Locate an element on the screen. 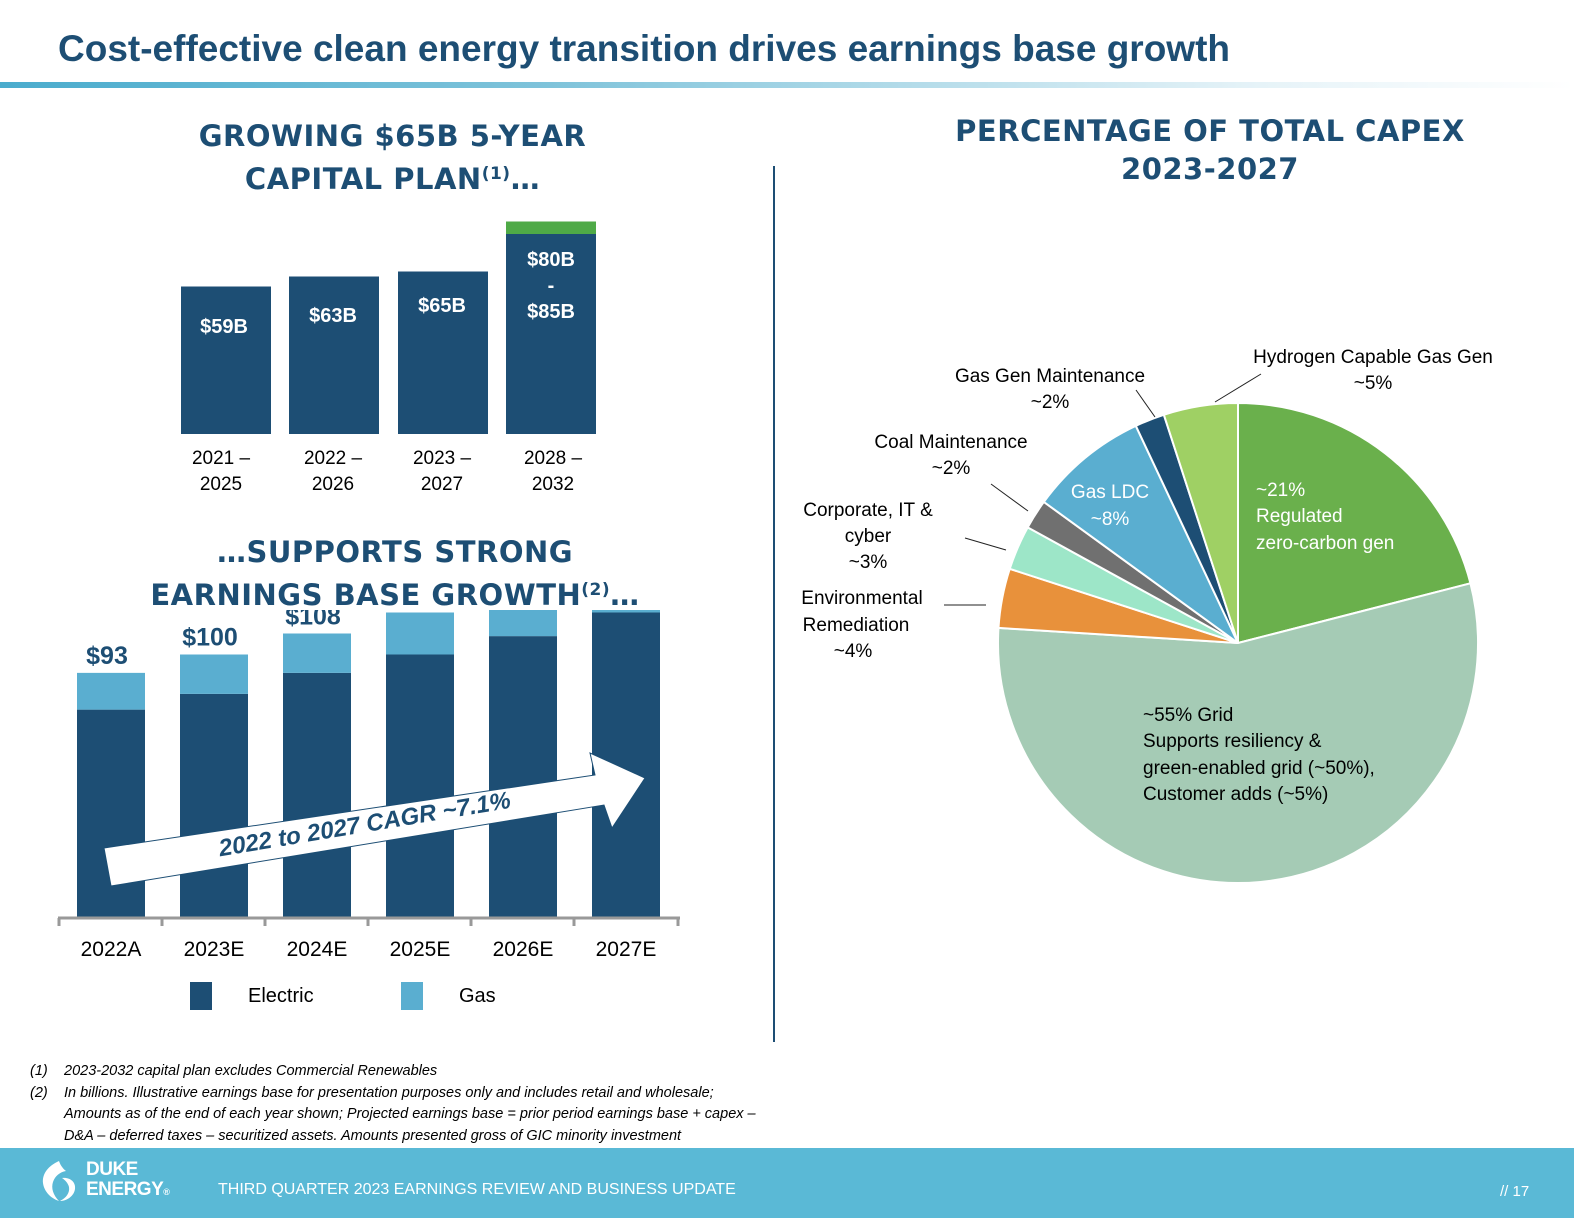  gas-ldc-label-2: ~8% is located at coordinates (1110, 519).